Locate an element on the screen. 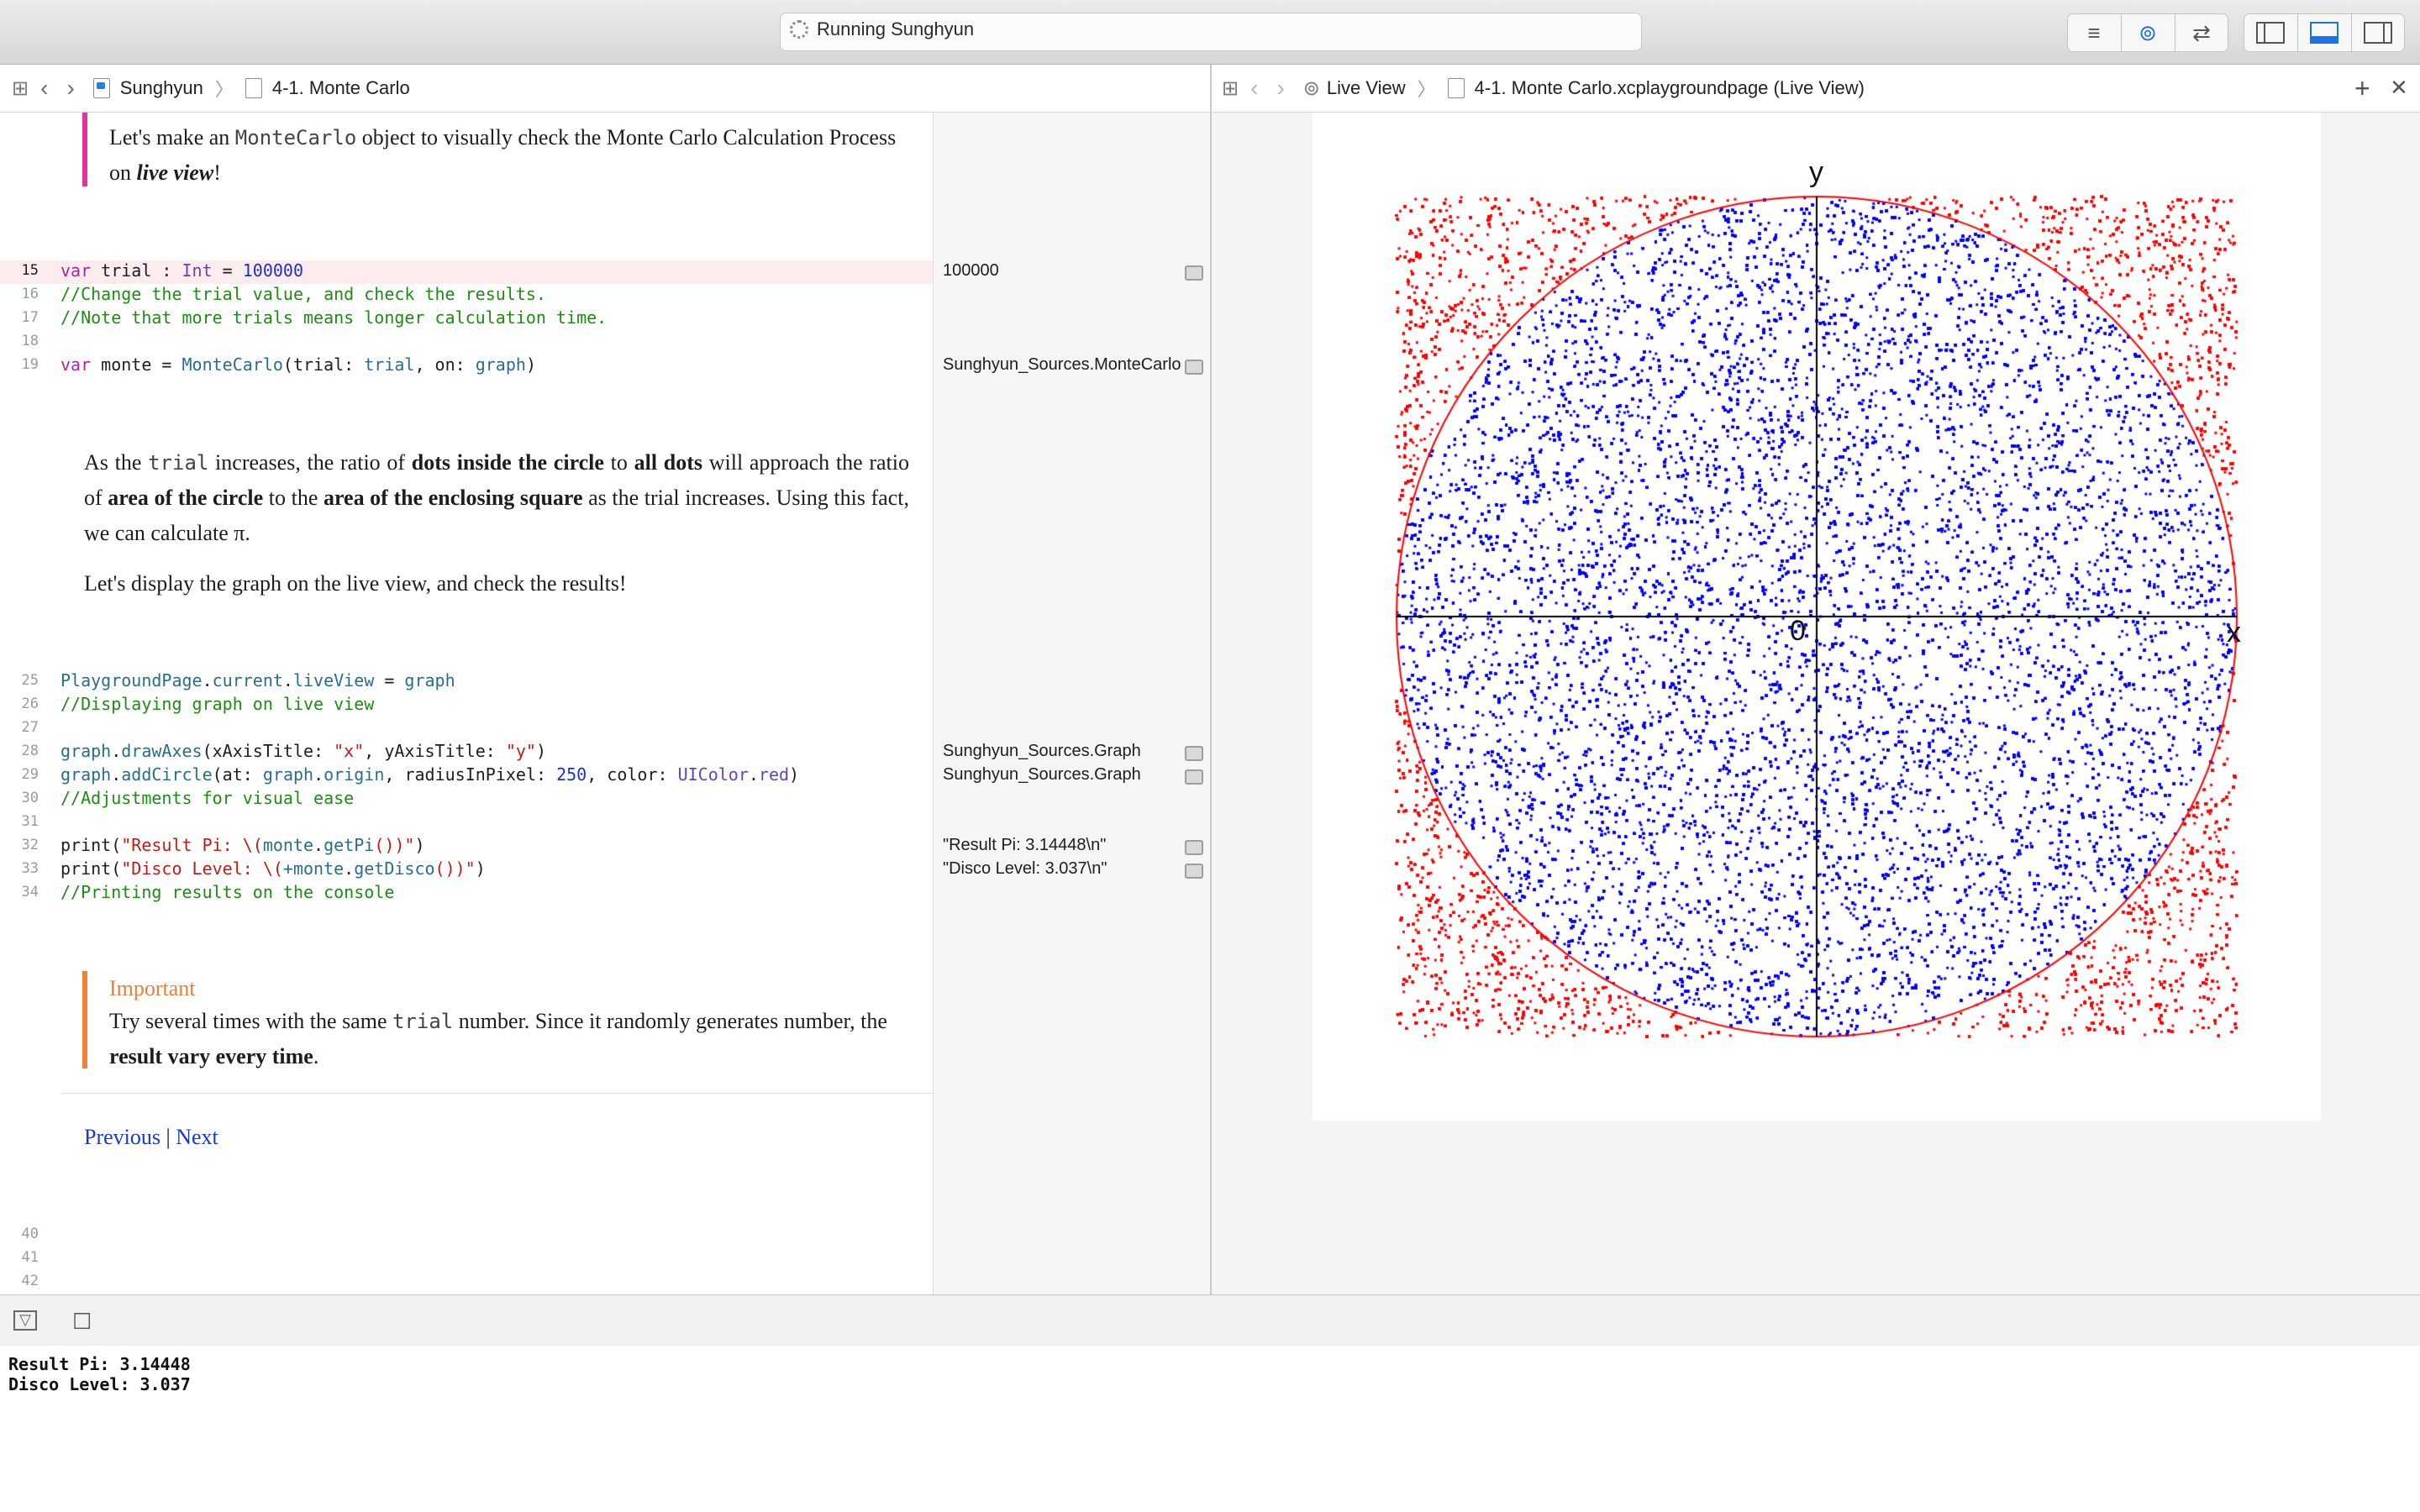  debug-bar: ▽ ☐ is located at coordinates (1210, 1320).